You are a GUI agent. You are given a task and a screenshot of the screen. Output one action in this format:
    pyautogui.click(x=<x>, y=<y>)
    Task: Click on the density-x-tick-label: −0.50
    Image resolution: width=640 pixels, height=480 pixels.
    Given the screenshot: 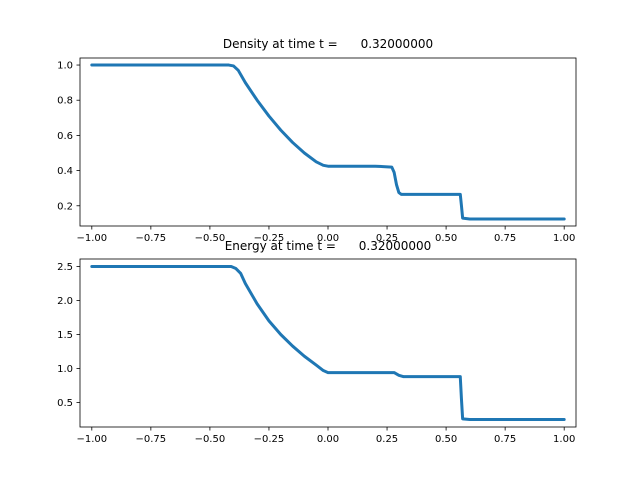 What is the action you would take?
    pyautogui.click(x=210, y=238)
    